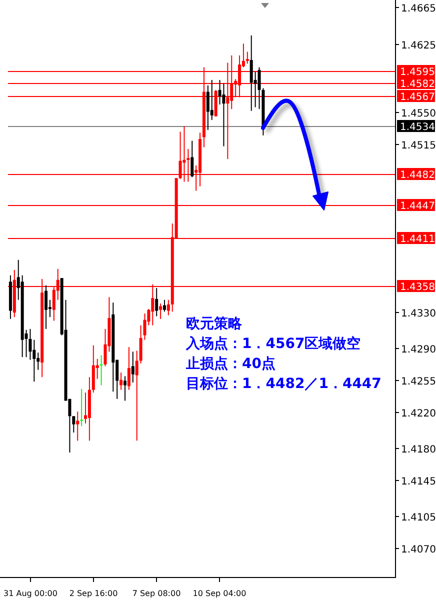 This screenshot has width=436, height=606. What do you see at coordinates (418, 146) in the screenshot?
I see `y-tick-label: 1.4515` at bounding box center [418, 146].